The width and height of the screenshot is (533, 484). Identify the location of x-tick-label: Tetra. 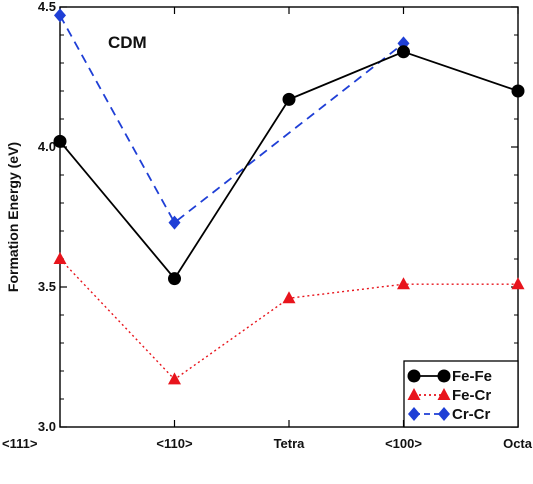
(290, 443).